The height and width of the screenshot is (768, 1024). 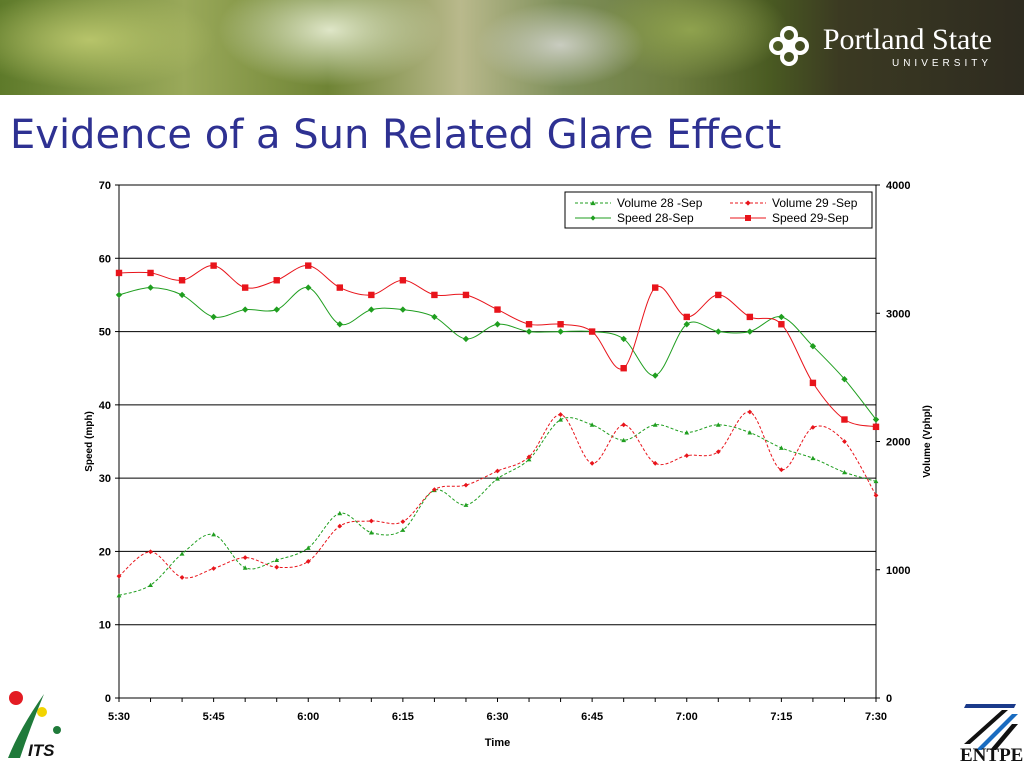 What do you see at coordinates (991, 727) in the screenshot?
I see `entpe-logo-icon` at bounding box center [991, 727].